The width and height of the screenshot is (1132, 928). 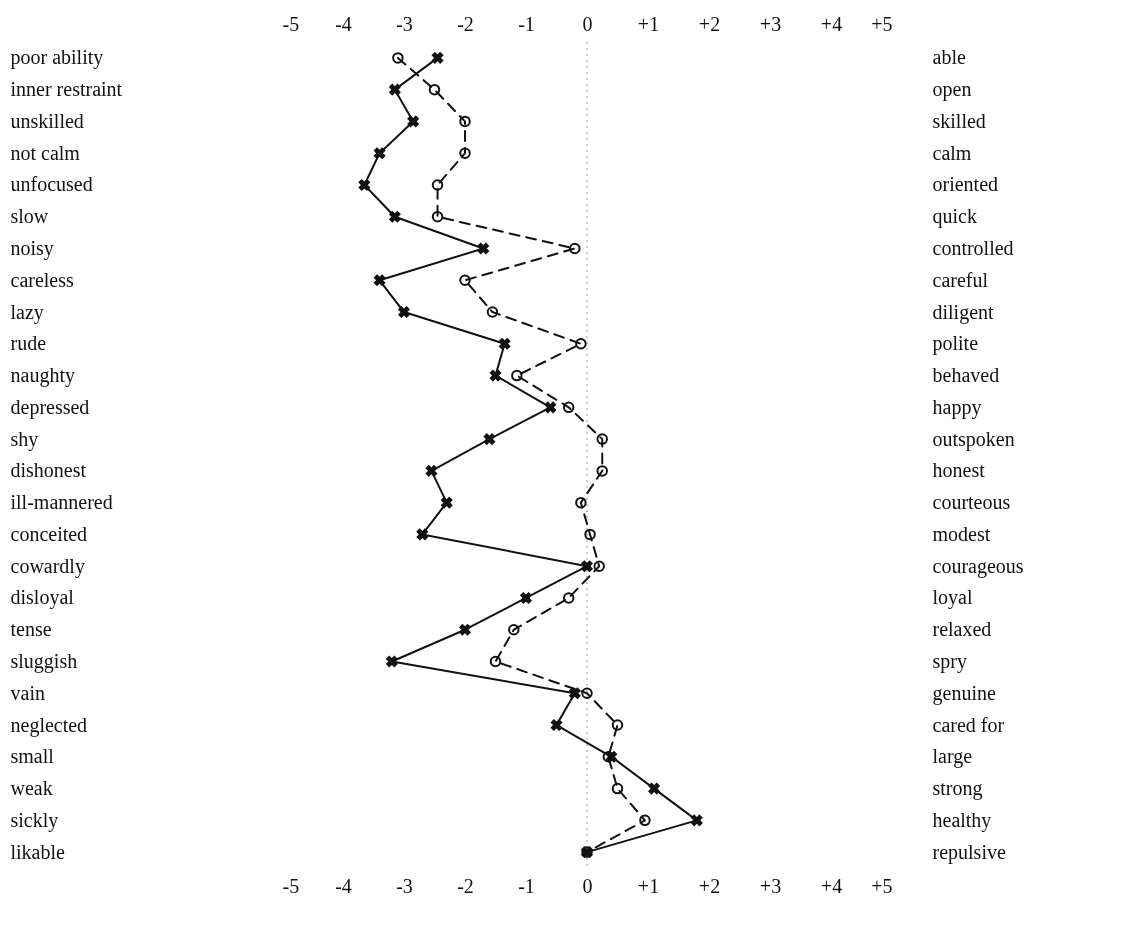 What do you see at coordinates (959, 470) in the screenshot?
I see `y2-tick-label: honest` at bounding box center [959, 470].